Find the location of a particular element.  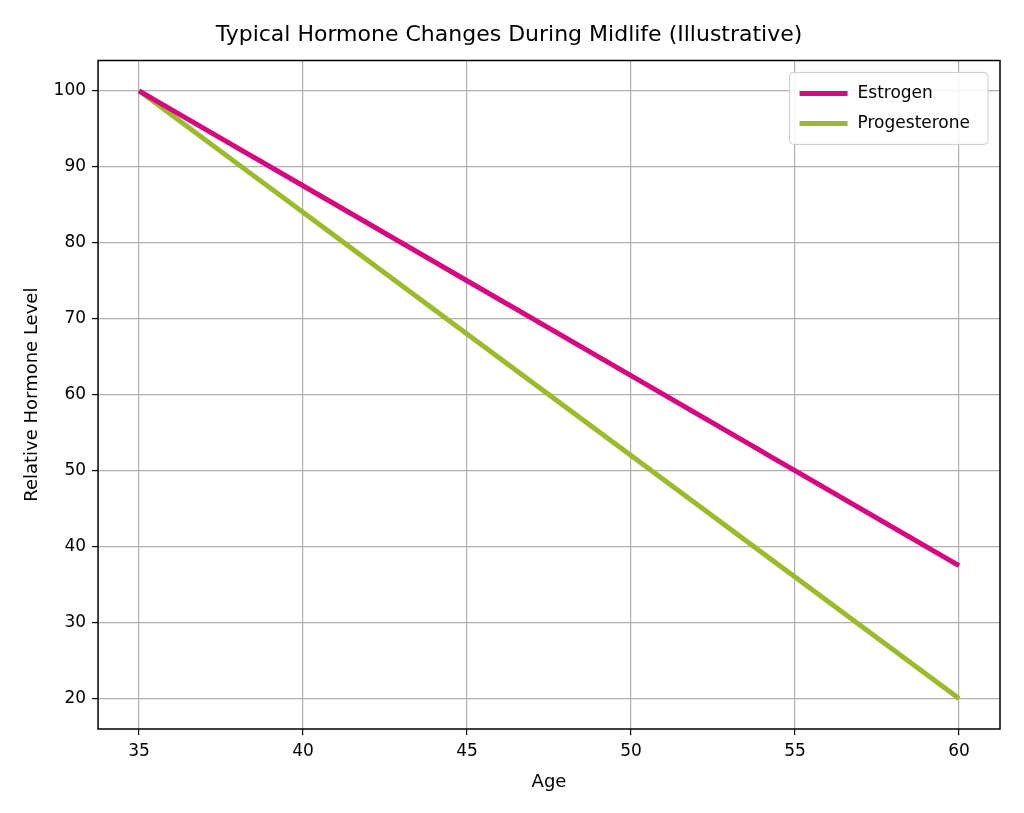

y-tick-label: 50 is located at coordinates (75, 469).